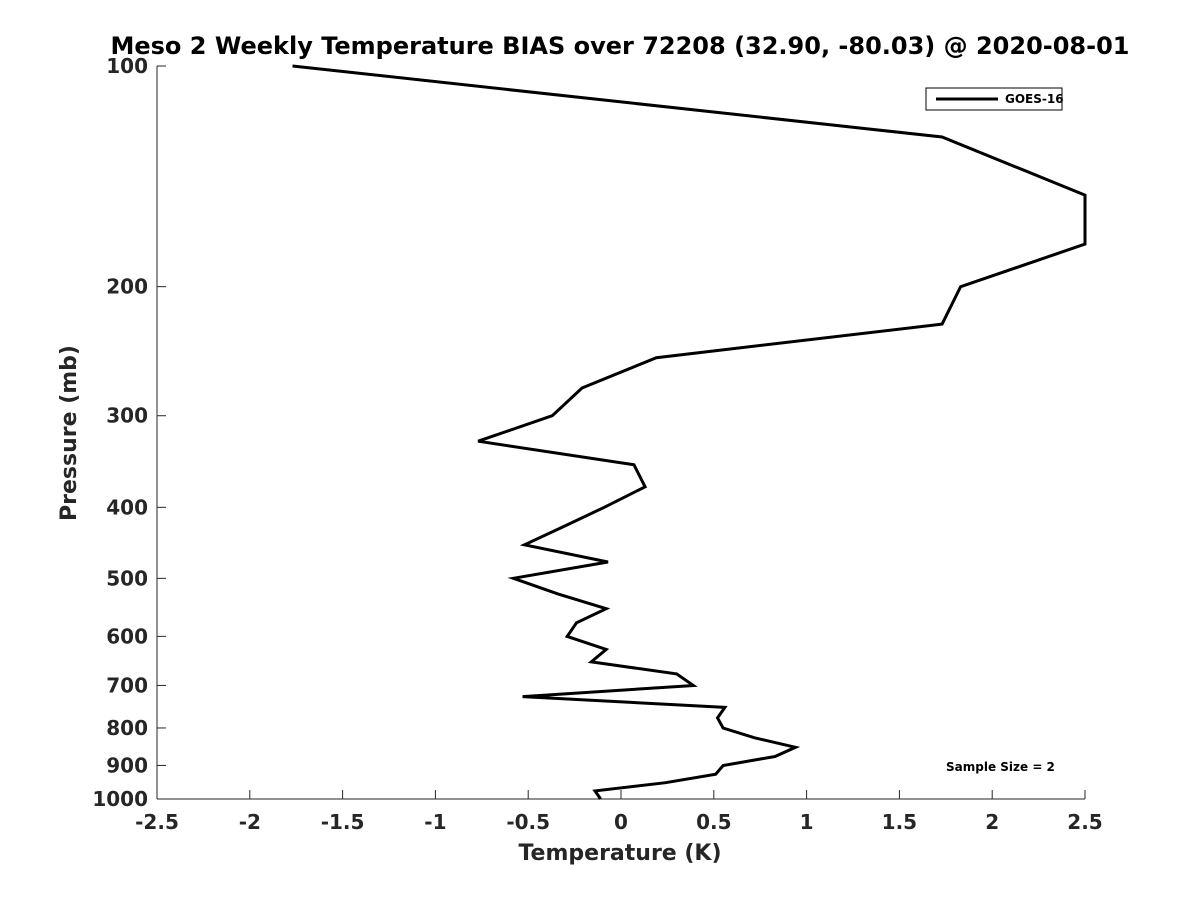  Describe the element at coordinates (994, 99) in the screenshot. I see `legend: GOES-16` at that location.